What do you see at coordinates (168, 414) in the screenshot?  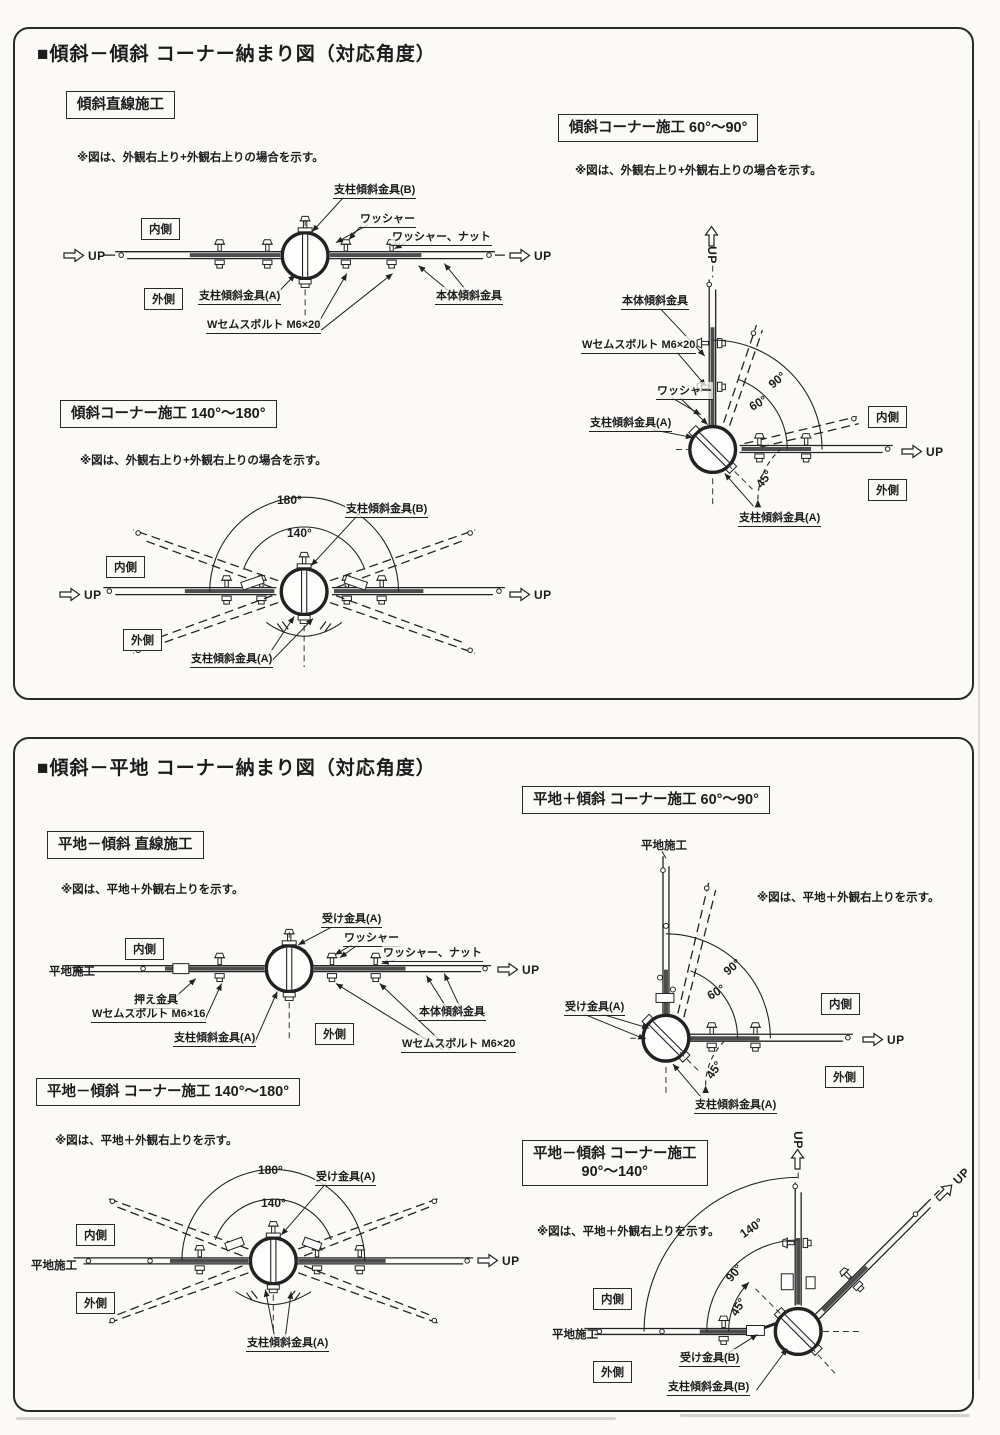 I see `heading-slope-corner-140-180: 傾斜コーナー施工 140°～180°` at bounding box center [168, 414].